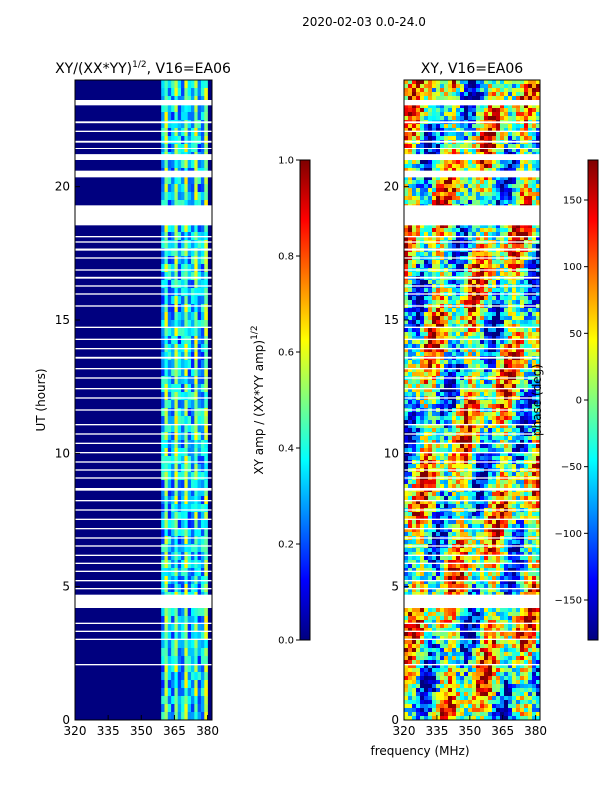 The height and width of the screenshot is (800, 600). What do you see at coordinates (255, 332) in the screenshot?
I see `amplitude-colorbar-label-sup: 1/2` at bounding box center [255, 332].